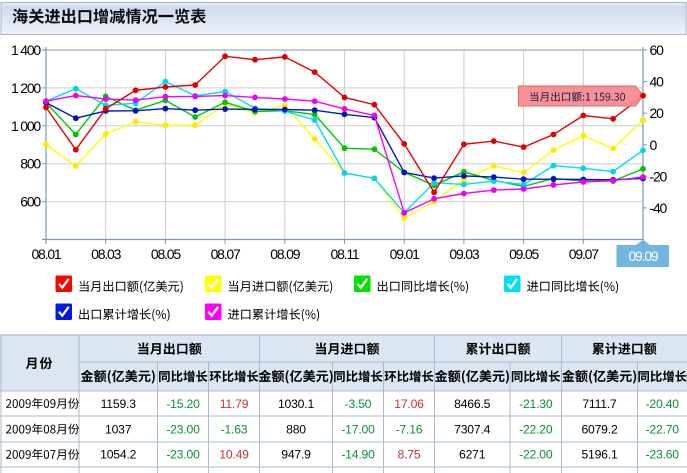 Image resolution: width=687 pixels, height=473 pixels. Describe the element at coordinates (659, 176) in the screenshot. I see `svg-text: -20` at that location.